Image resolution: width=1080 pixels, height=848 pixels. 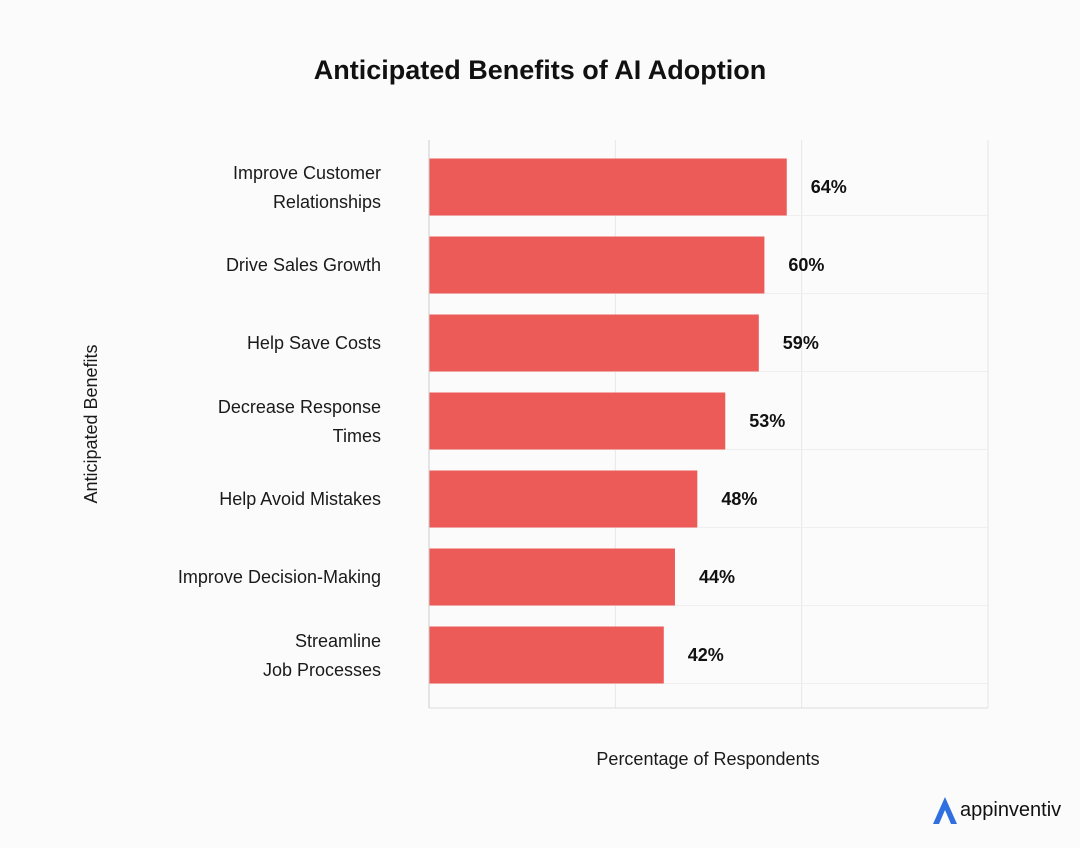 I want to click on value-label: 60%, so click(x=806, y=265).